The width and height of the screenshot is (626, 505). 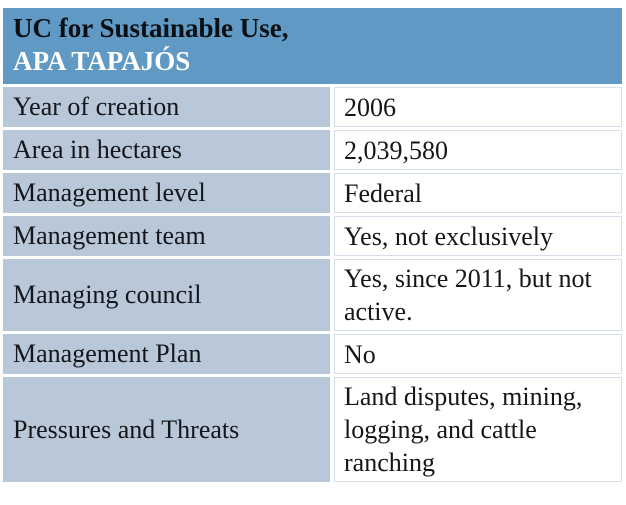 I want to click on table-row: Year of creation 2006, so click(x=312, y=107).